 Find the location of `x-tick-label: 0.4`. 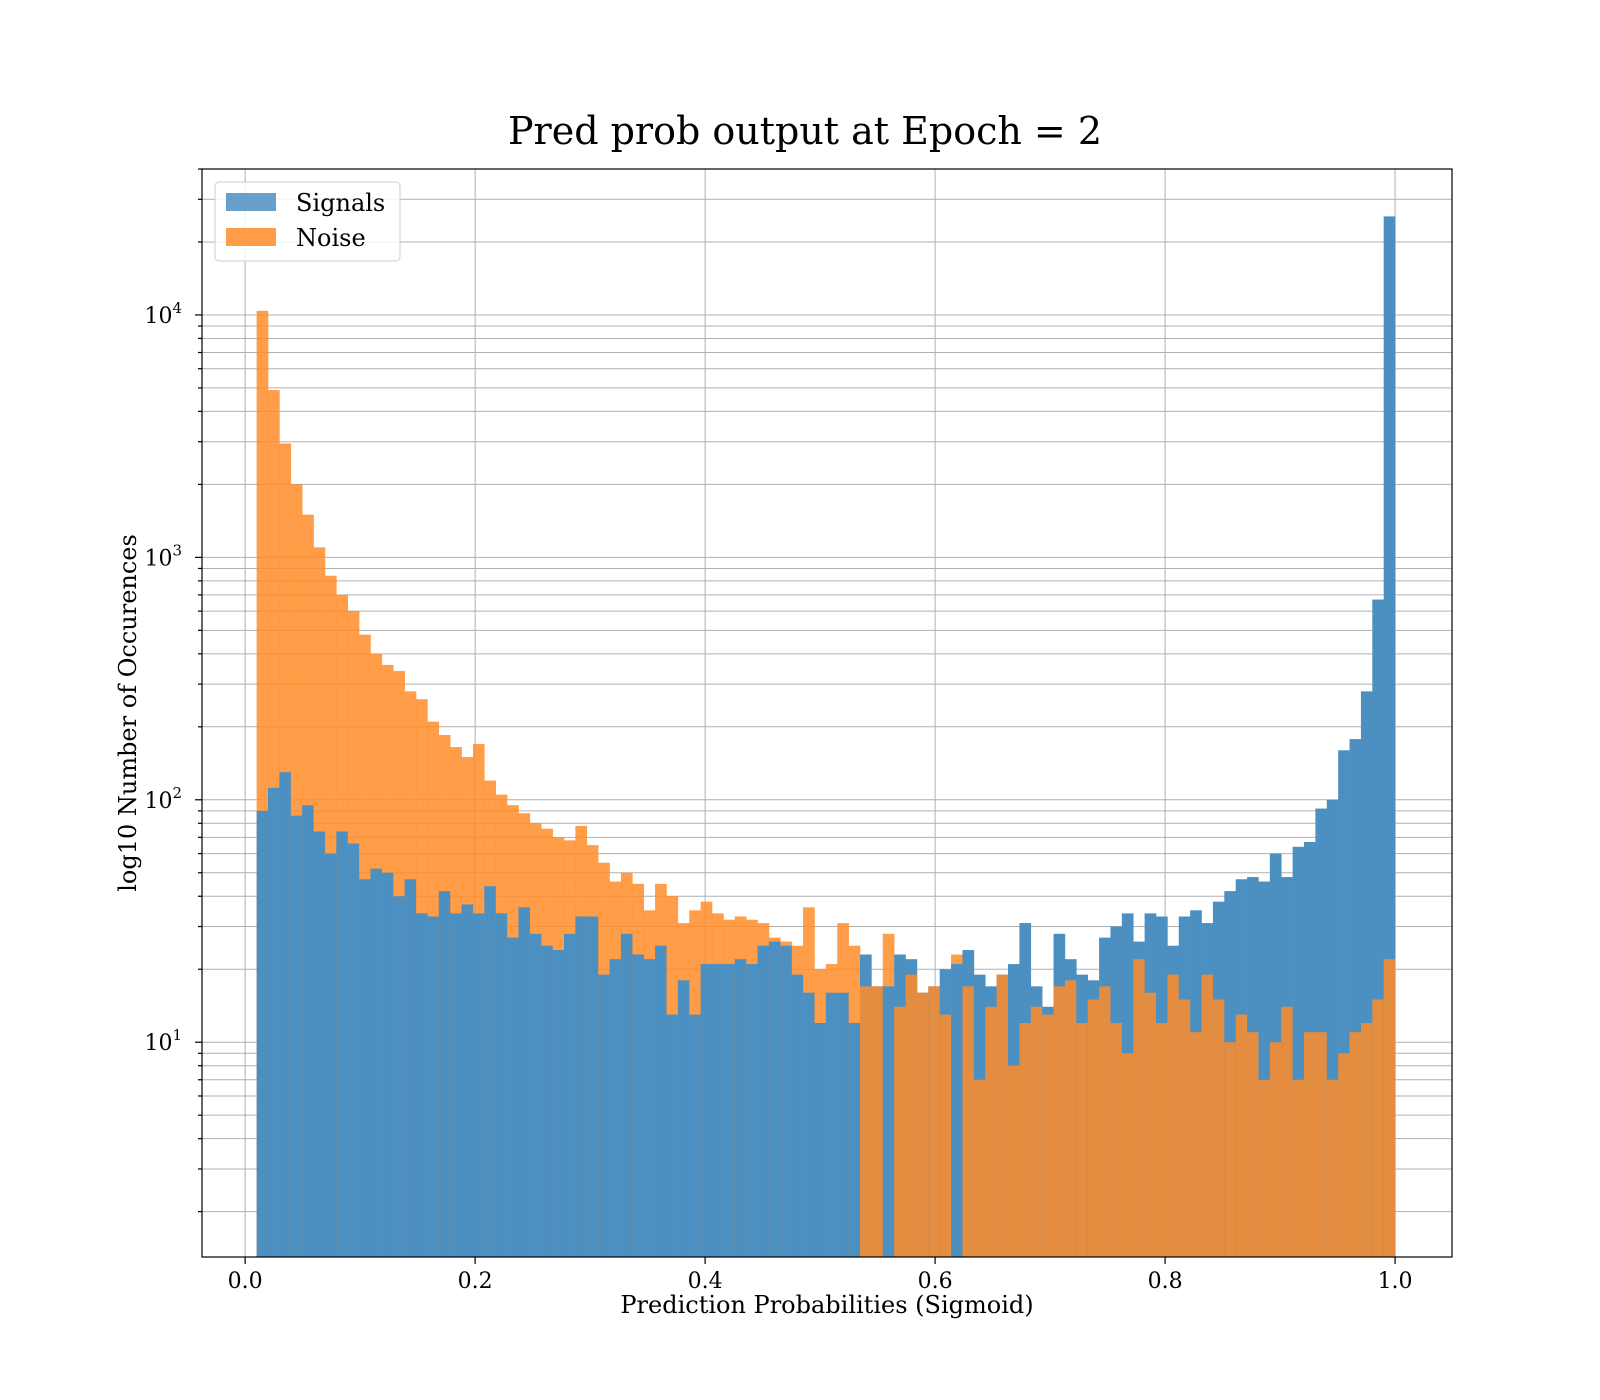

x-tick-label: 0.4 is located at coordinates (705, 1281).